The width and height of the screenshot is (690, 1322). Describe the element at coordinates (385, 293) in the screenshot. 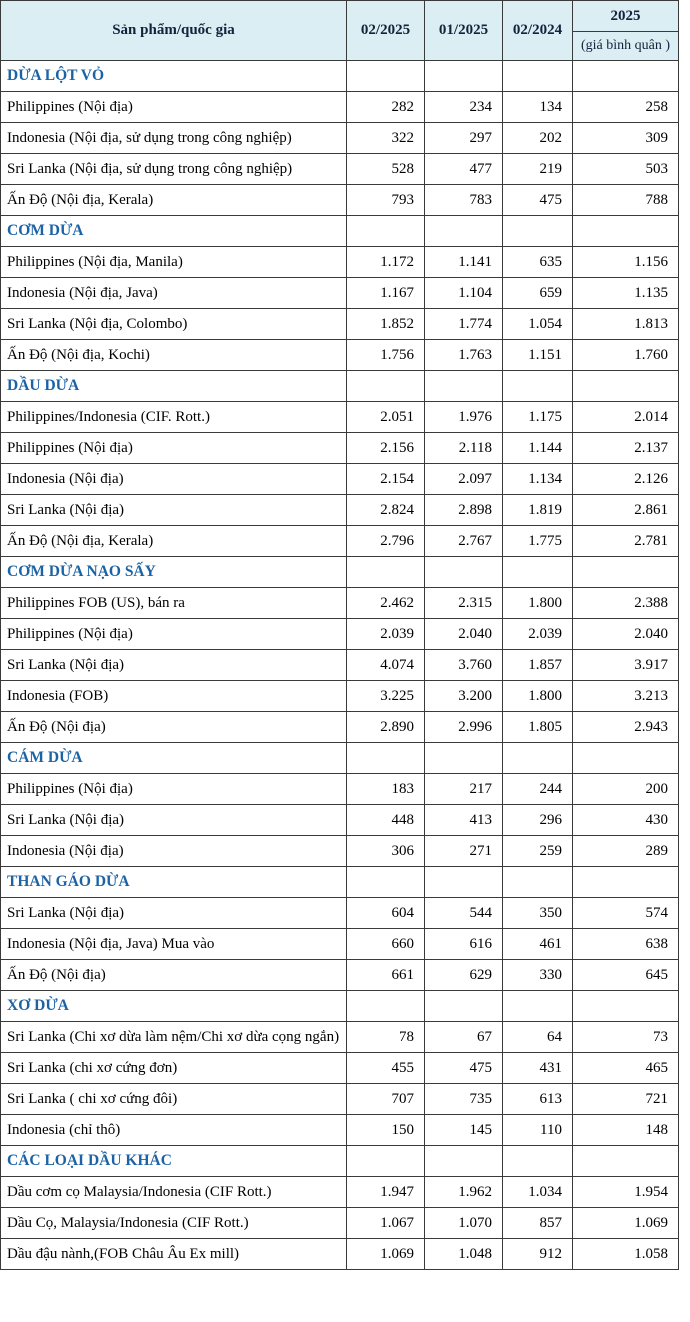

I see `value-cell: 1.167` at that location.